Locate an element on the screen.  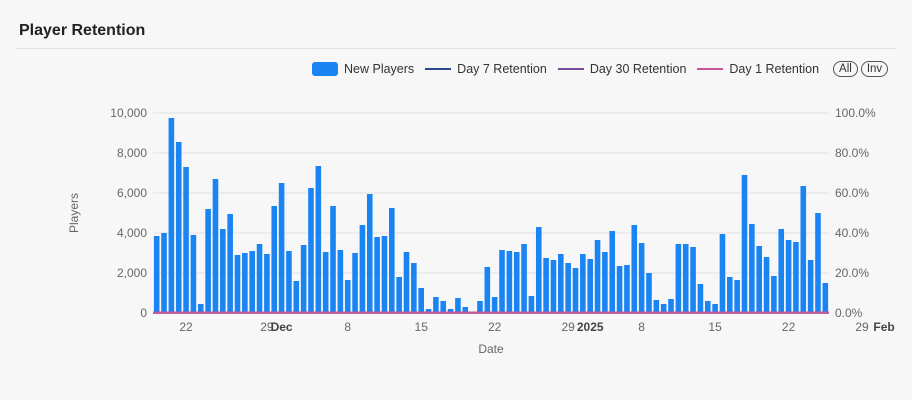
legend-day7-retention: Day 7 Retention is located at coordinates (486, 69).